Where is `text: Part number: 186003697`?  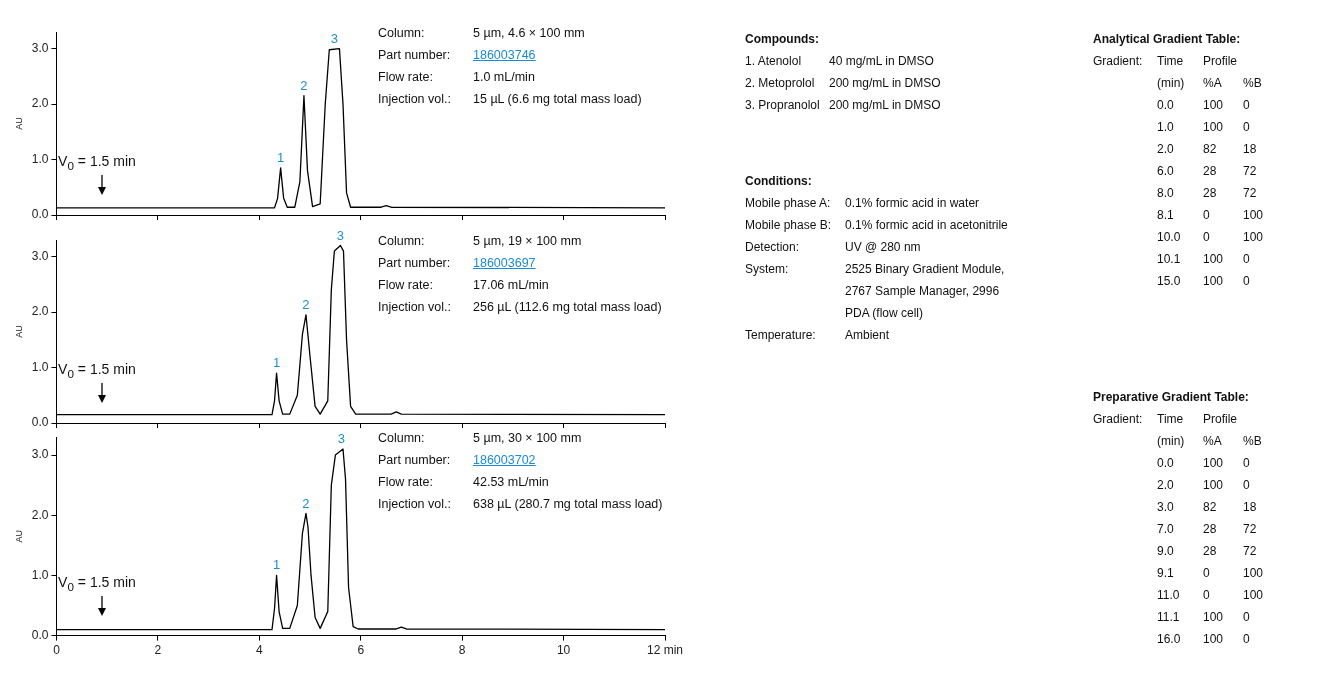
text: Part number: 186003697 is located at coordinates (457, 263).